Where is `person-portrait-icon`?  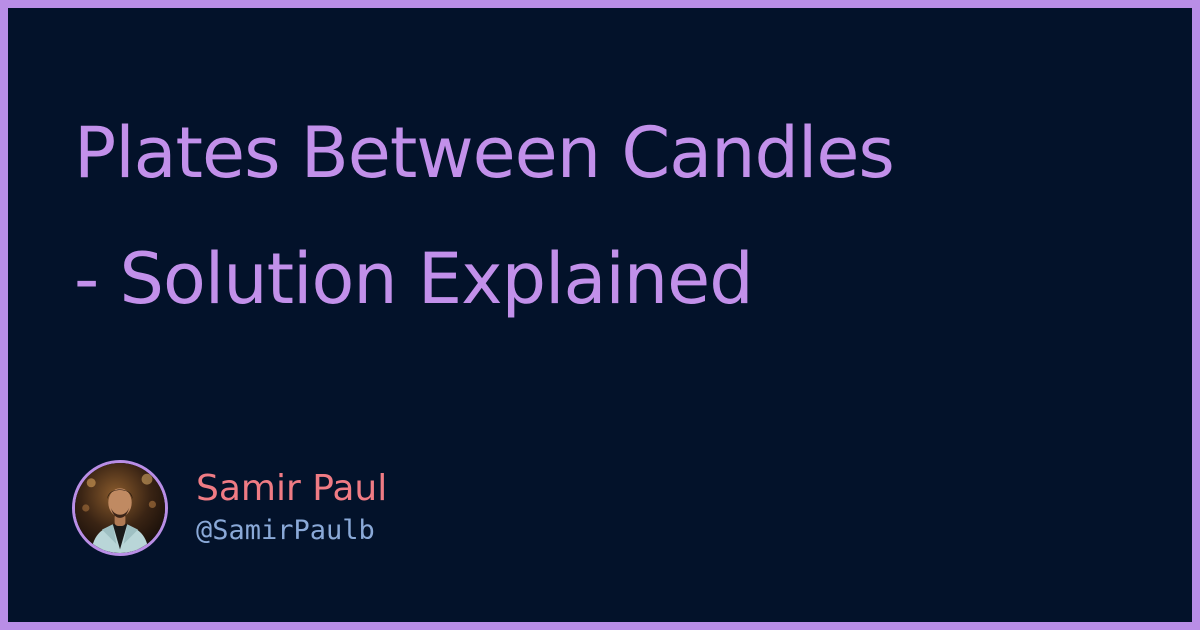 person-portrait-icon is located at coordinates (120, 508).